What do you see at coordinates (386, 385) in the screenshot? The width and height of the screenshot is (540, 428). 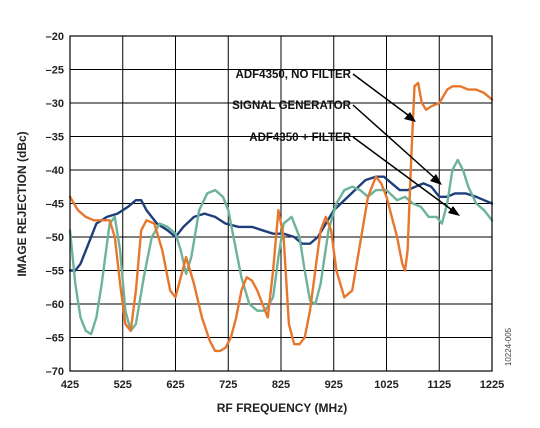 I see `x-tick-label: 1025` at bounding box center [386, 385].